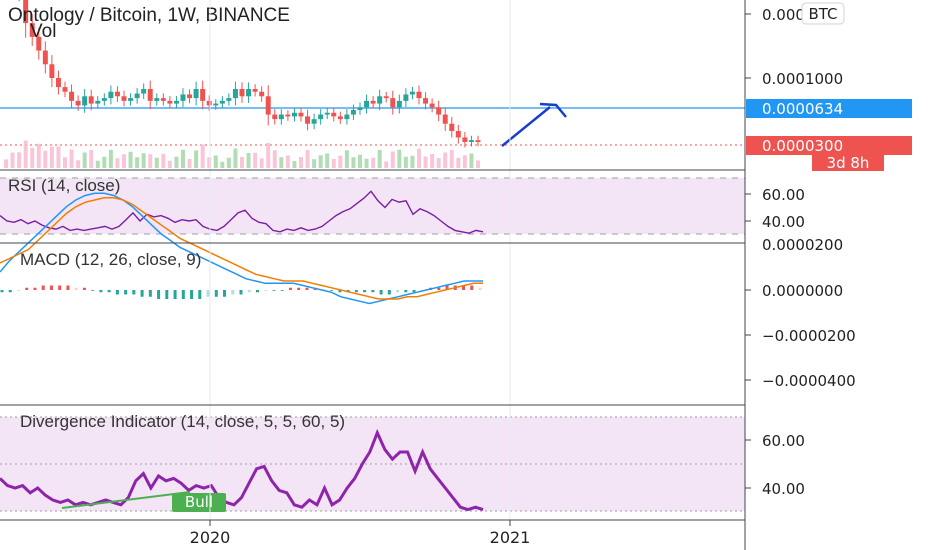 This screenshot has height=550, width=932. I want to click on bull-badge, so click(199, 502).